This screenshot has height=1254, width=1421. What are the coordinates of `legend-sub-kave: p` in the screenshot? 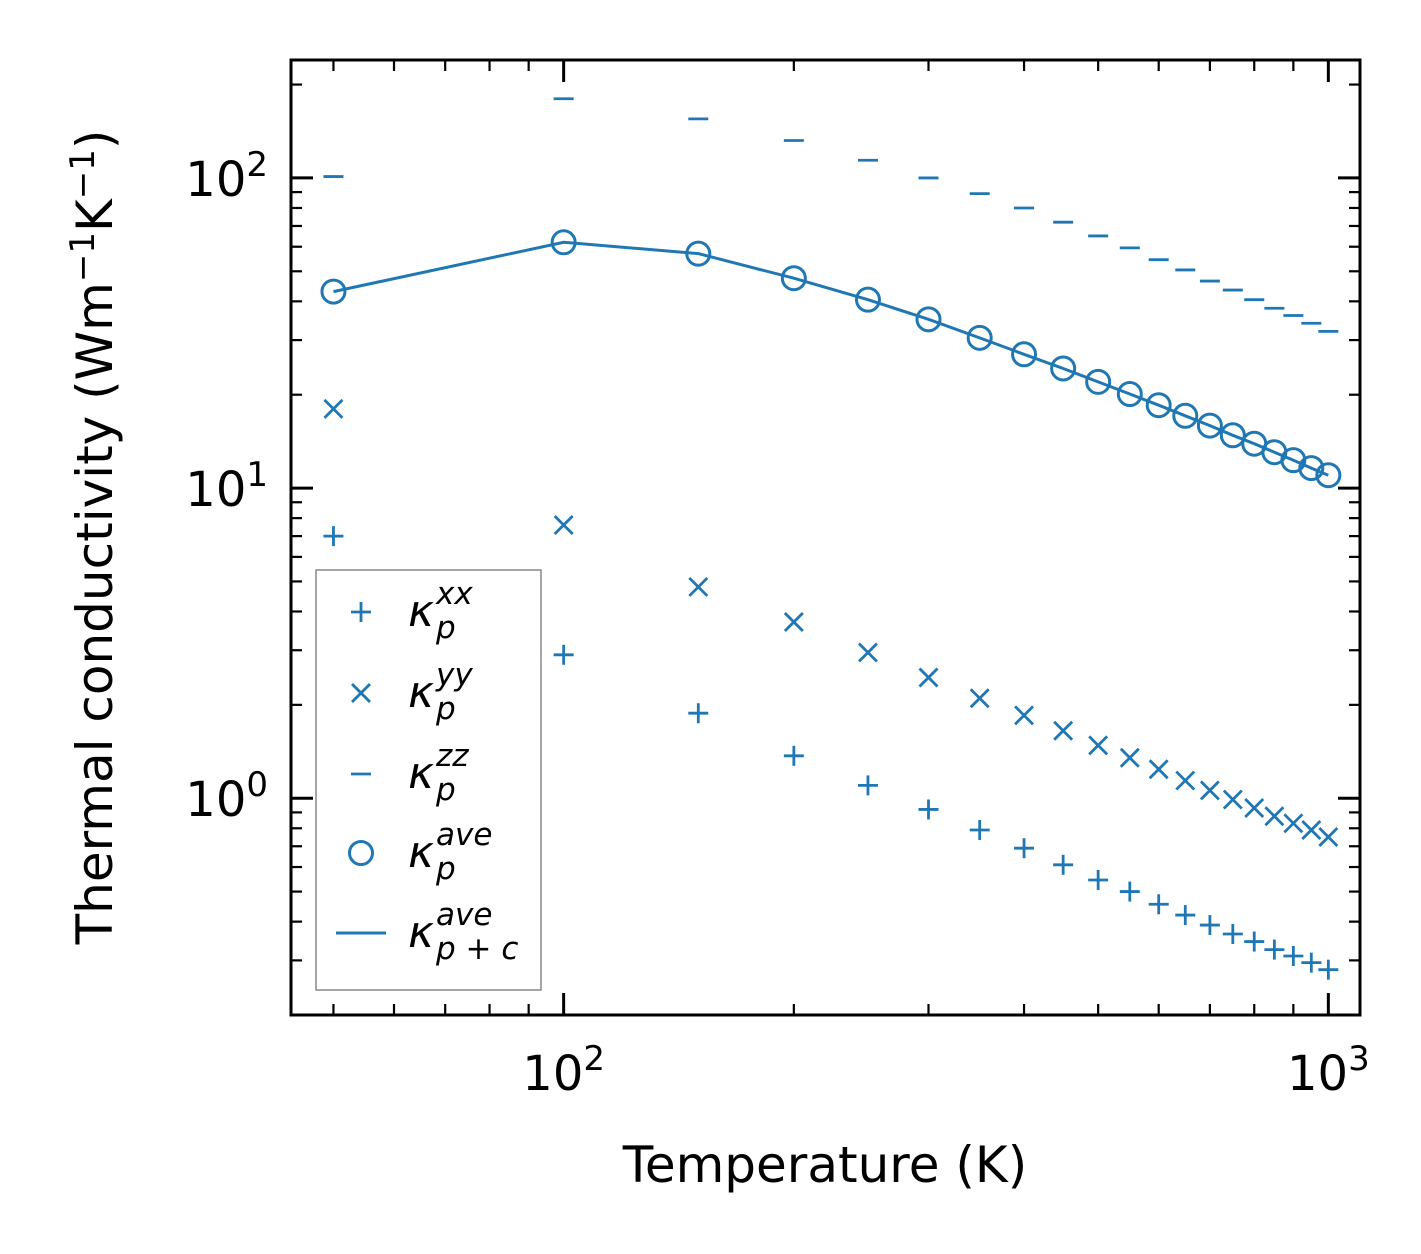 It's located at (445, 869).